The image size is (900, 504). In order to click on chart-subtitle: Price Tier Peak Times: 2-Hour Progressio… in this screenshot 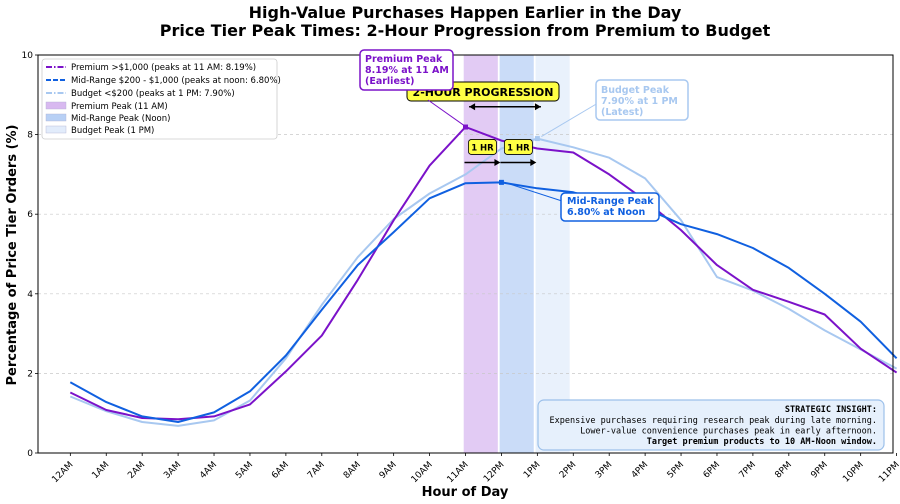, I will do `click(465, 30)`.